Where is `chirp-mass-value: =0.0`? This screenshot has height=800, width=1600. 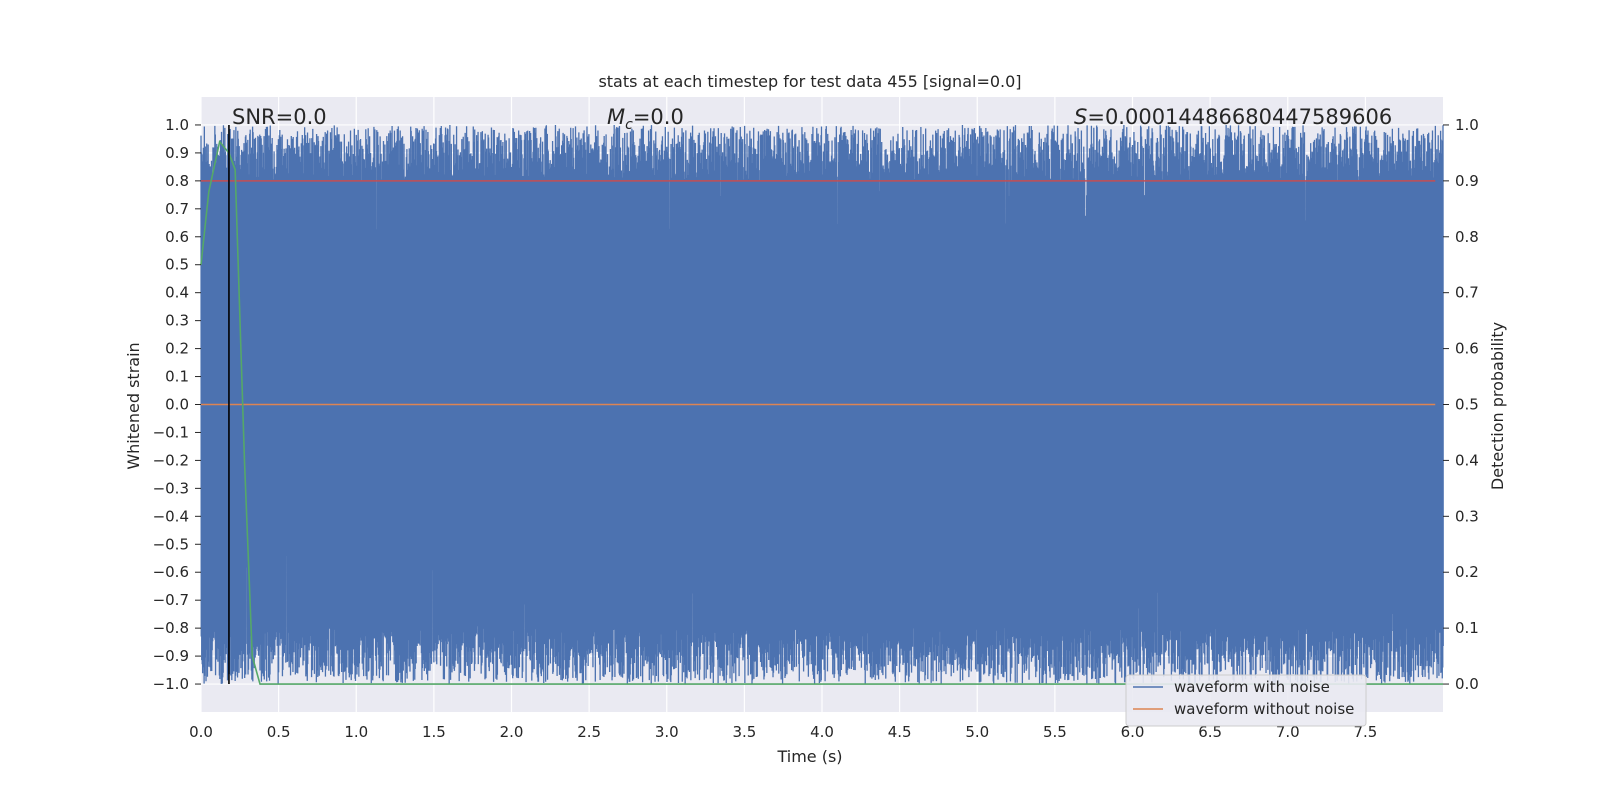
chirp-mass-value: =0.0 is located at coordinates (658, 117).